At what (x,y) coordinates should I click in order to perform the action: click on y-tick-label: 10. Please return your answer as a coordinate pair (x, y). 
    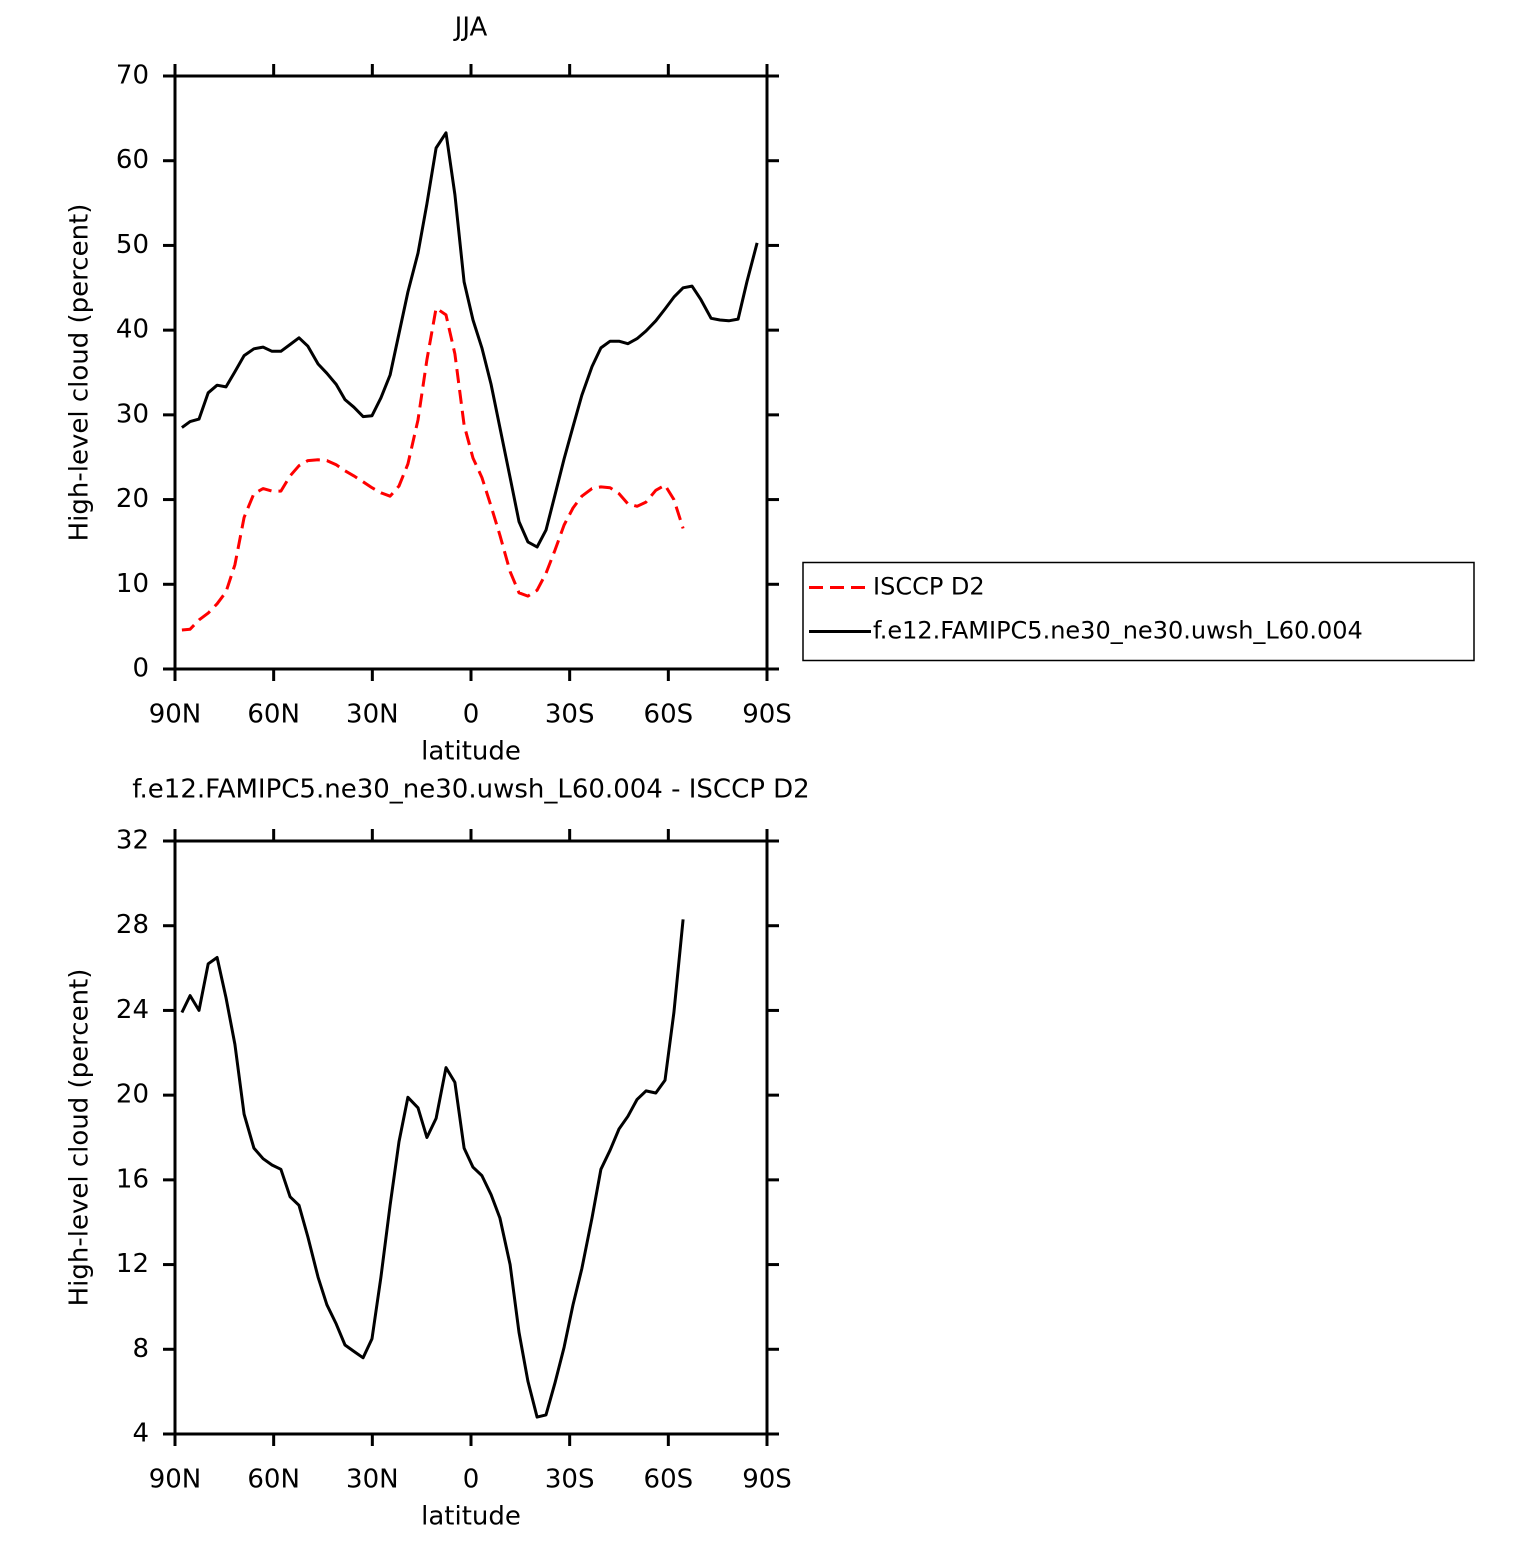
    Looking at the image, I should click on (132, 584).